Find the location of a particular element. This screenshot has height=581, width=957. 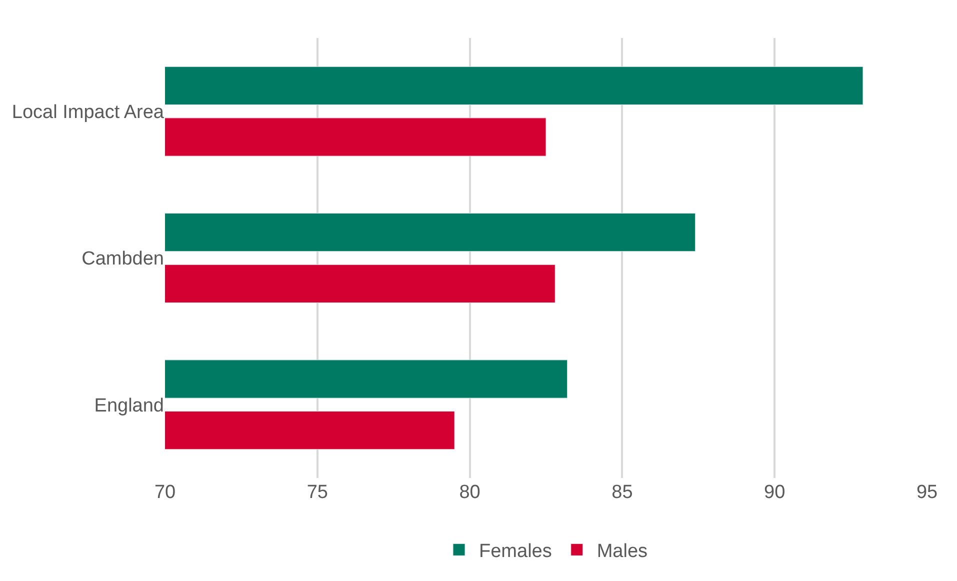

y-tick-label: Local Impact Area is located at coordinates (88, 112).